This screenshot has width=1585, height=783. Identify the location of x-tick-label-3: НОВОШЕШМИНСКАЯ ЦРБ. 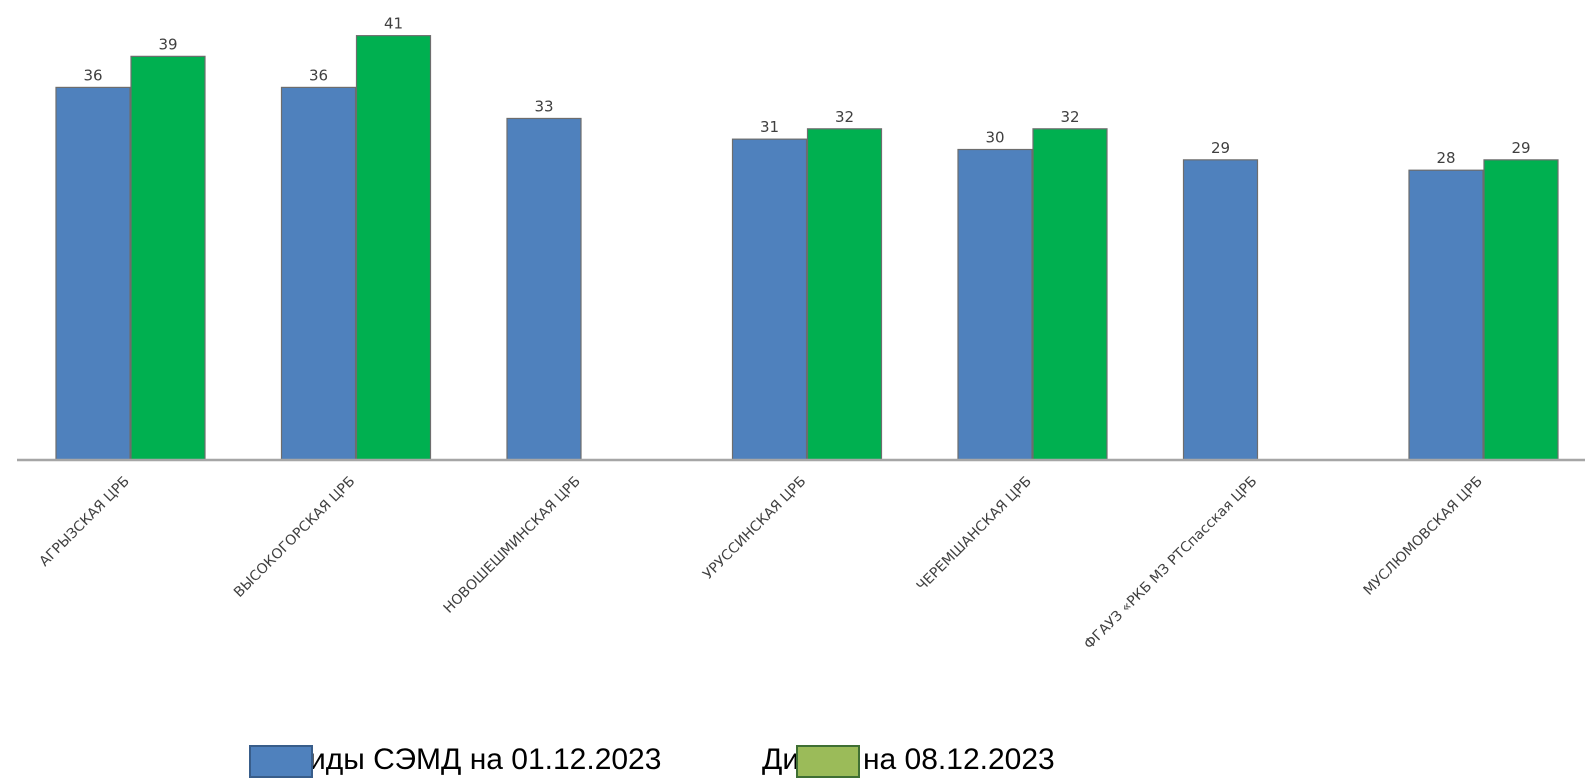
(512, 545).